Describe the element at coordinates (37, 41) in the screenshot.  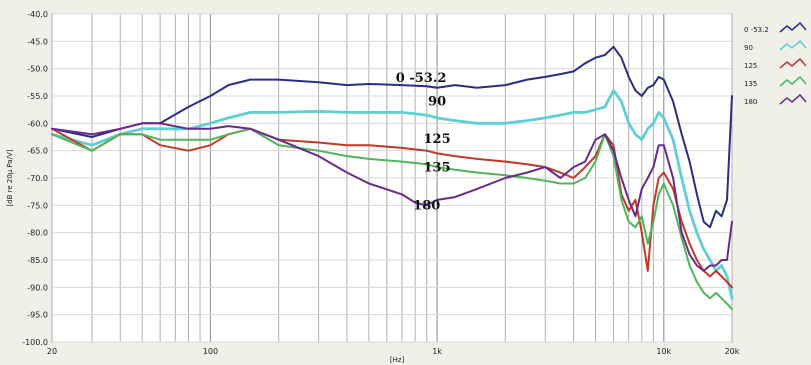
I see `y-tick-label: -45.0` at that location.